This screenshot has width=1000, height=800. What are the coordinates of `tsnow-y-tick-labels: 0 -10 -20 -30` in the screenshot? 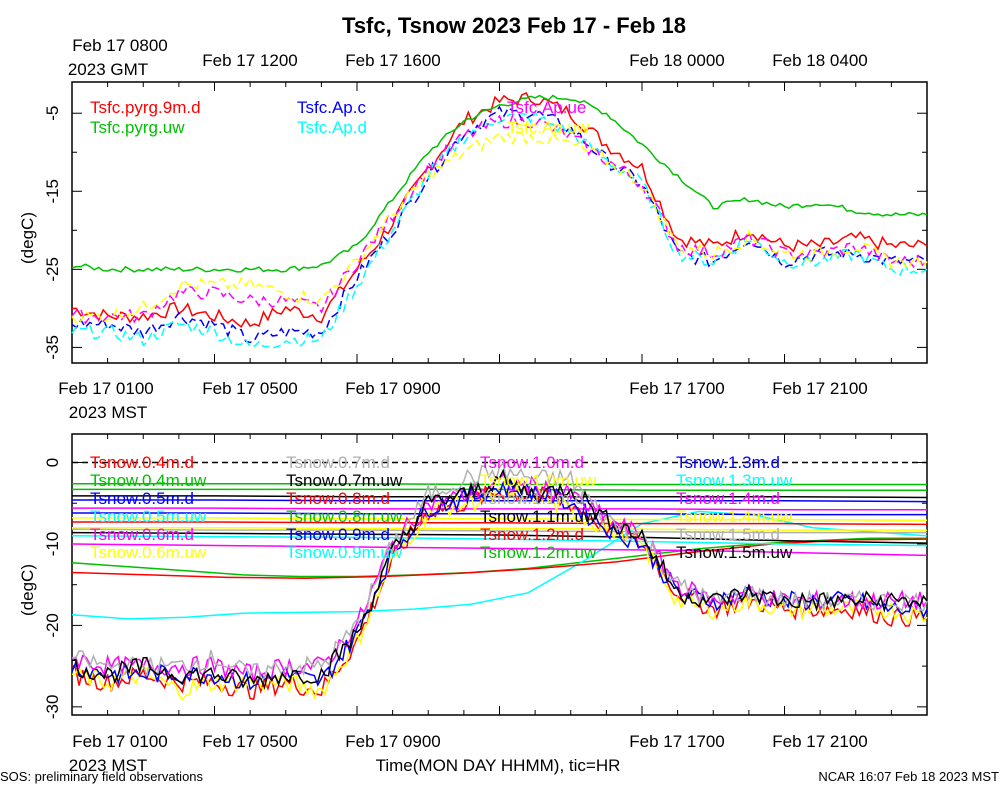 It's located at (52, 588).